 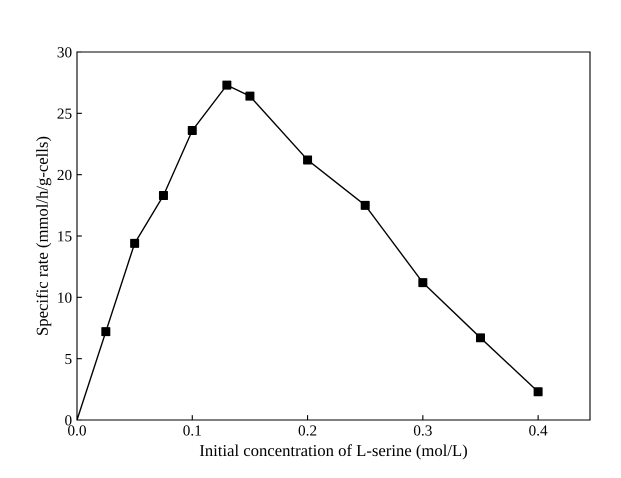 I want to click on y-tick-label: 10, so click(x=65, y=297).